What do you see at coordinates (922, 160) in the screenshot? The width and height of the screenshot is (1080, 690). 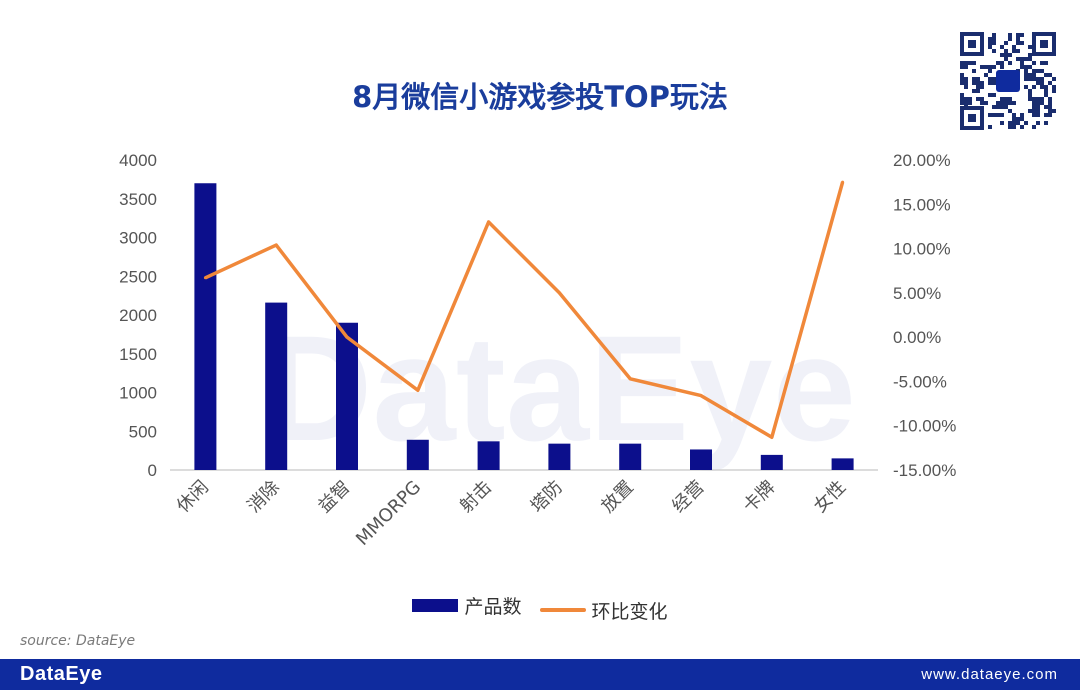 I see `y-right-tick-label: 20.00%` at bounding box center [922, 160].